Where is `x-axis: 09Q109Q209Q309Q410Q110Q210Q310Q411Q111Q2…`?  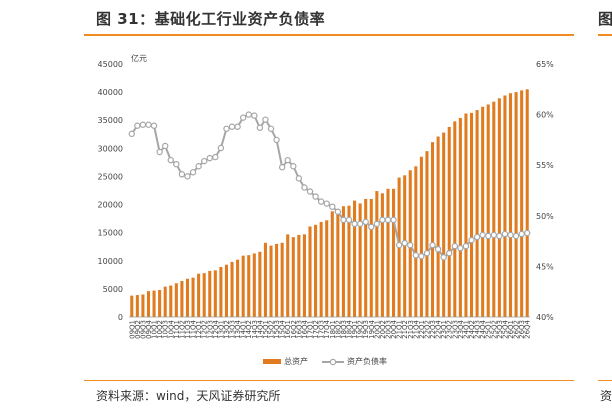 x-axis: 09Q109Q209Q309Q410Q110Q210Q310Q411Q111Q2… is located at coordinates (330, 327).